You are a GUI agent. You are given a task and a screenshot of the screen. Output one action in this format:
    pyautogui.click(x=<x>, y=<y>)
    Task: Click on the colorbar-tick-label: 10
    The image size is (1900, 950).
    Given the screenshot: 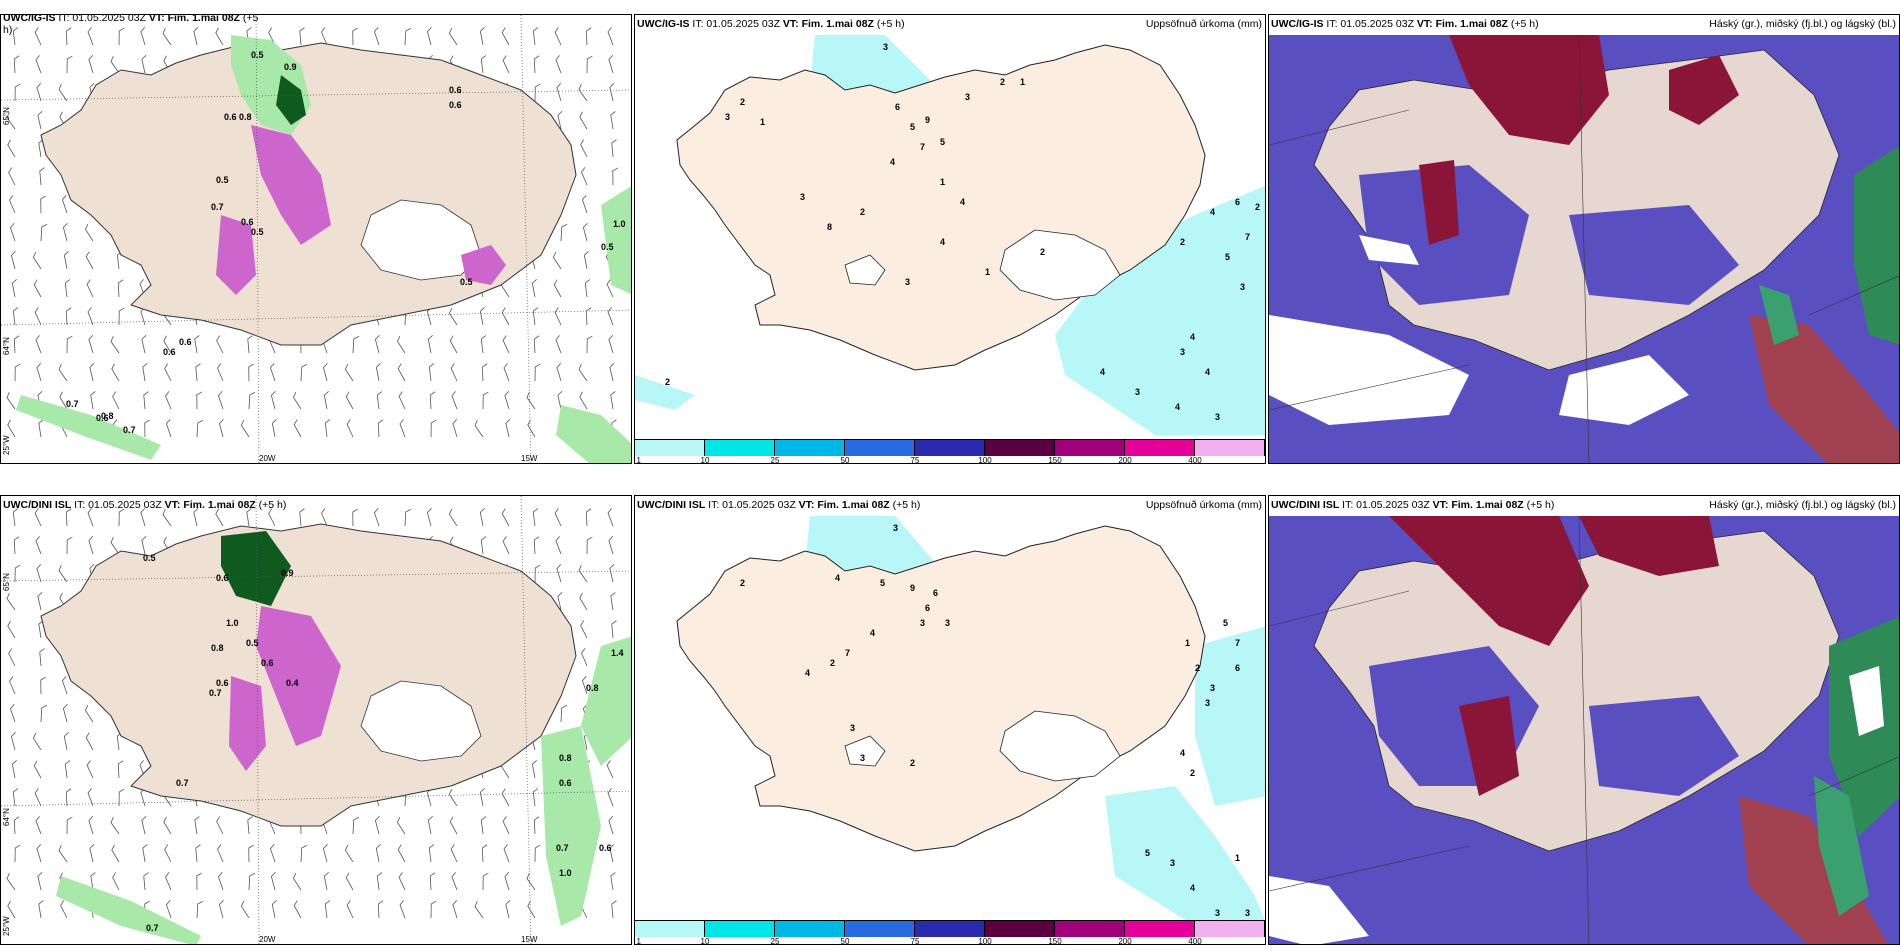 What is the action you would take?
    pyautogui.click(x=705, y=941)
    